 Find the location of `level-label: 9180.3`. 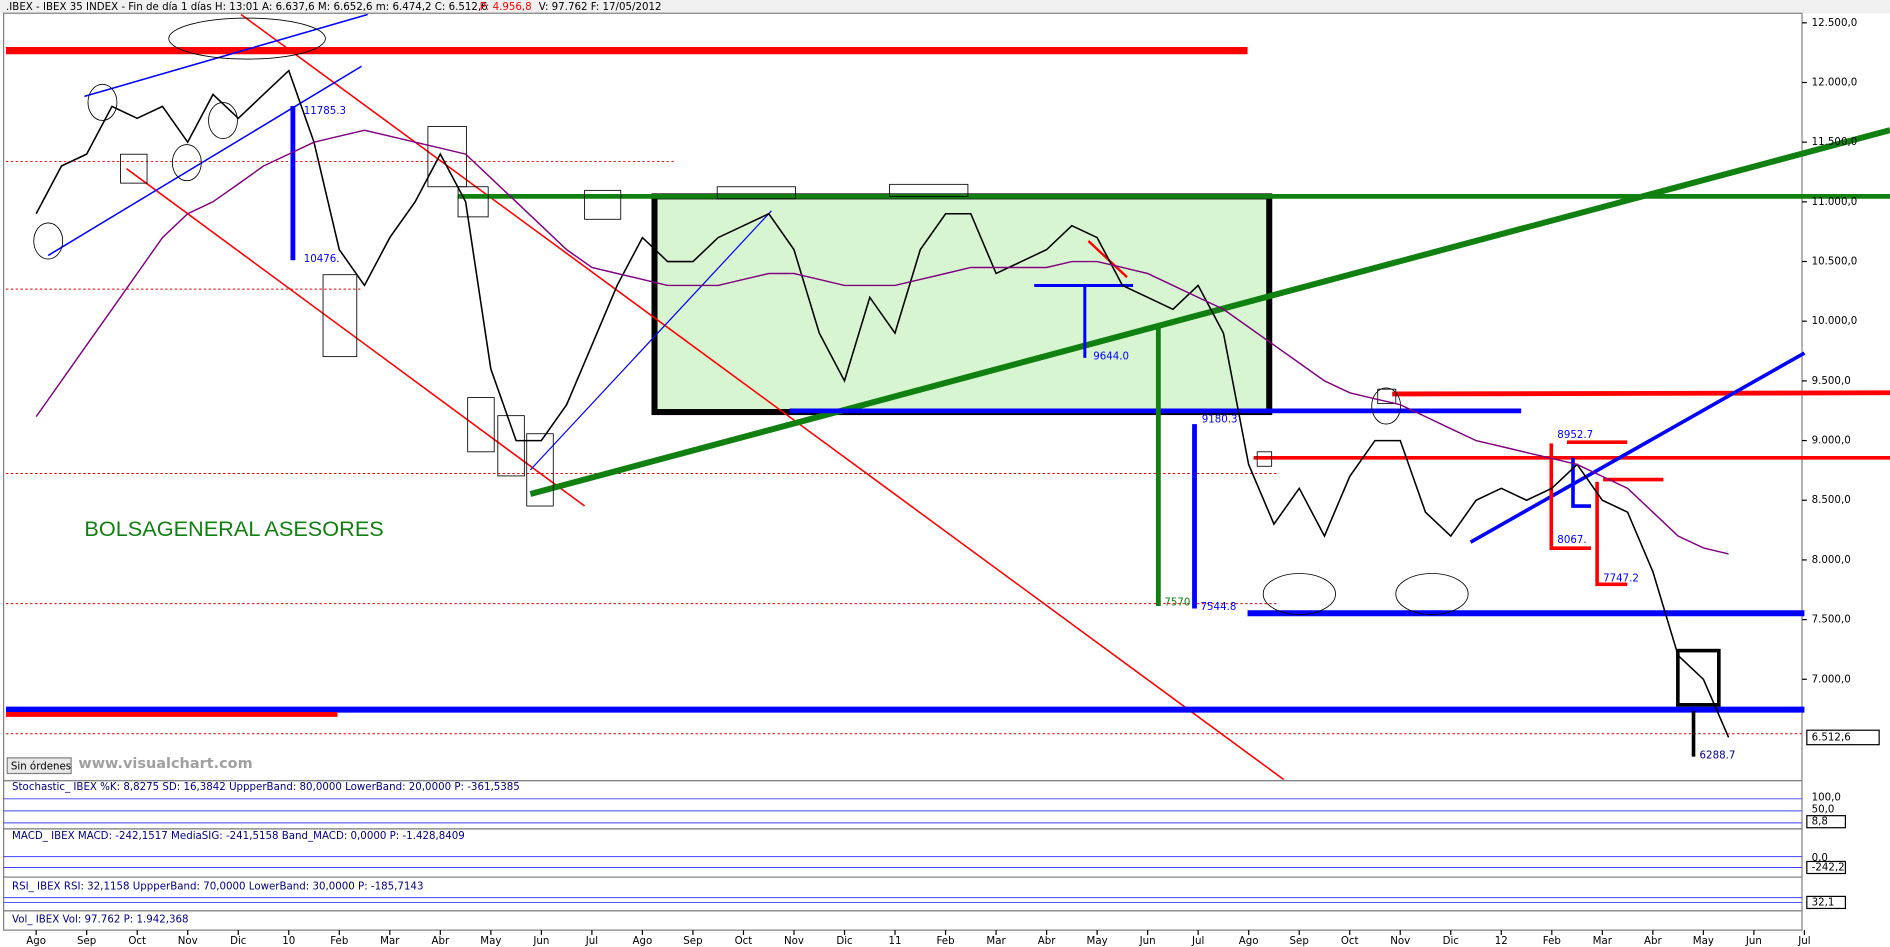

level-label: 9180.3 is located at coordinates (1220, 419).